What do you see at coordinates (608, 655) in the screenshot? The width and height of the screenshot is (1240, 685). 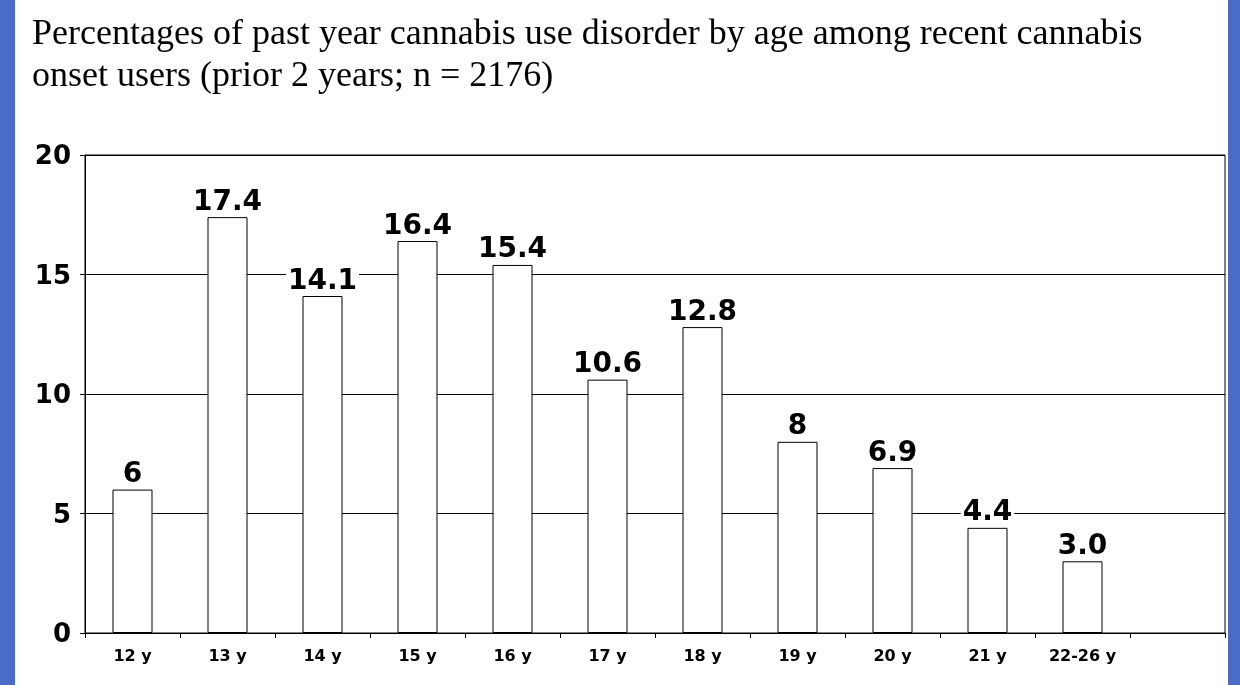 I see `x-tick-label: 17 y` at bounding box center [608, 655].